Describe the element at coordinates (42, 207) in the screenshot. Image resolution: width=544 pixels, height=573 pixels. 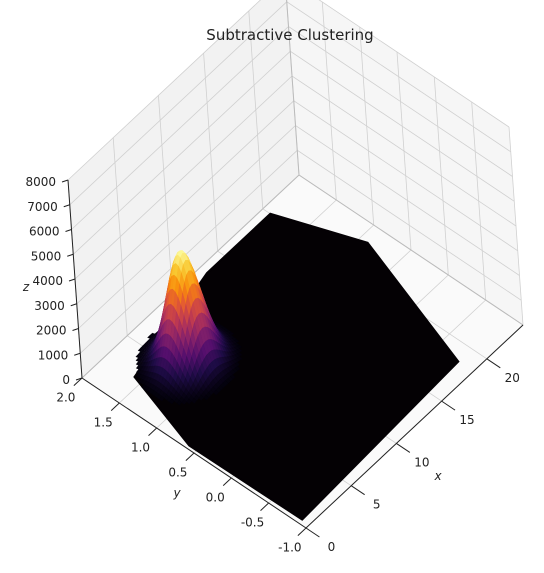
I see `z-tick-label: 7000` at that location.